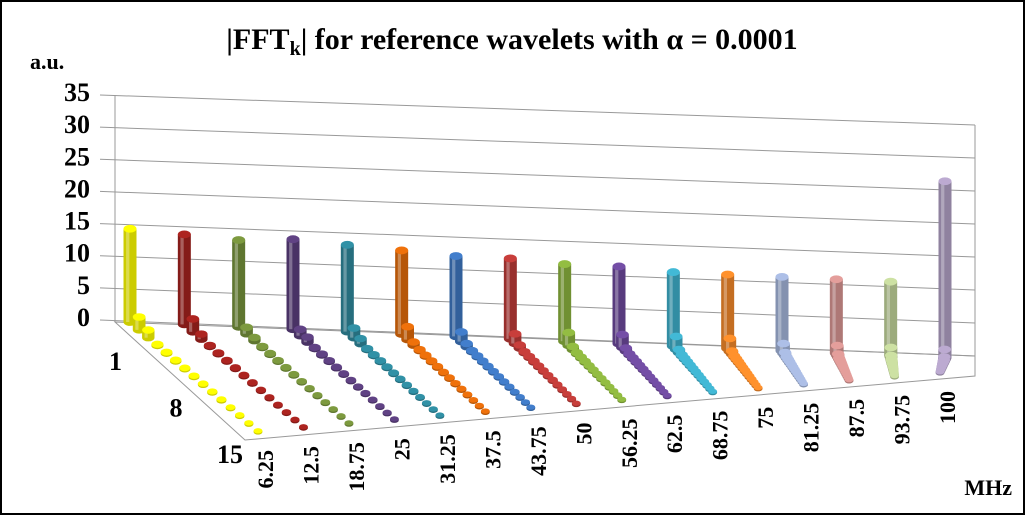 Image resolution: width=1025 pixels, height=515 pixels. I want to click on x-tick-label: 81.25, so click(811, 428).